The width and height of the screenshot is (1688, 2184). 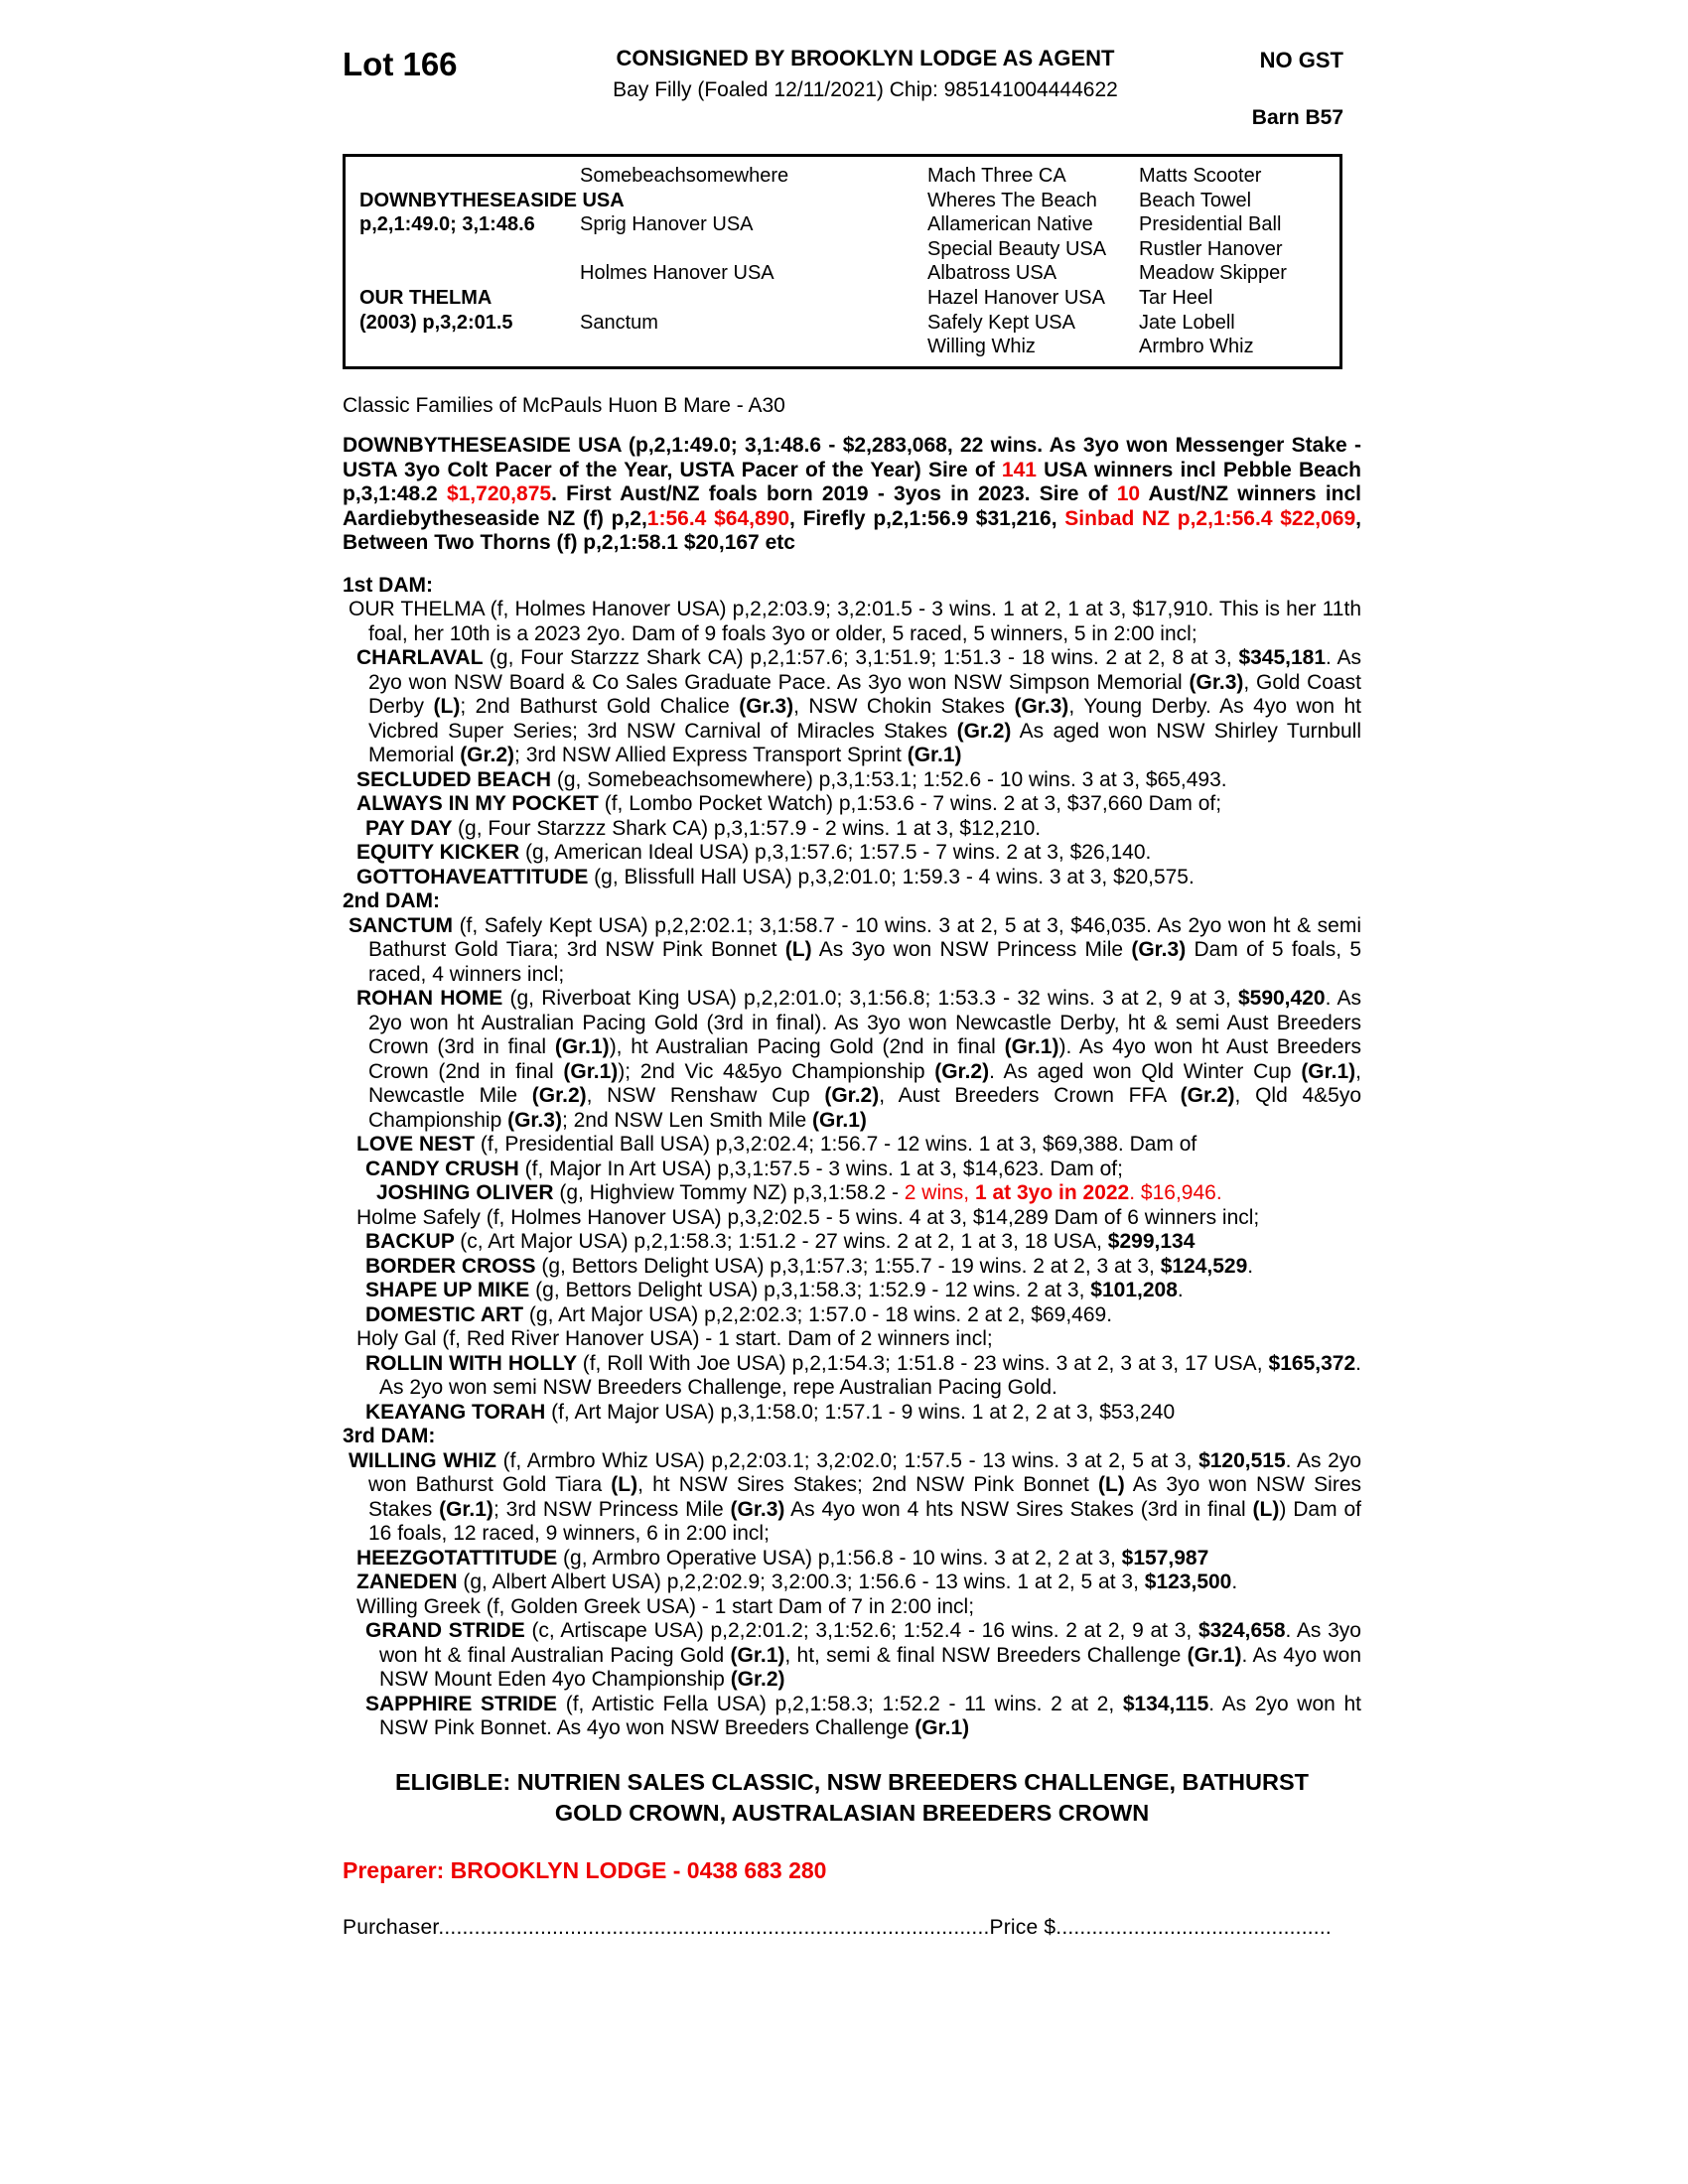 I want to click on pedigree-ancestor-cell: Special Beauty USA, so click(x=1017, y=248).